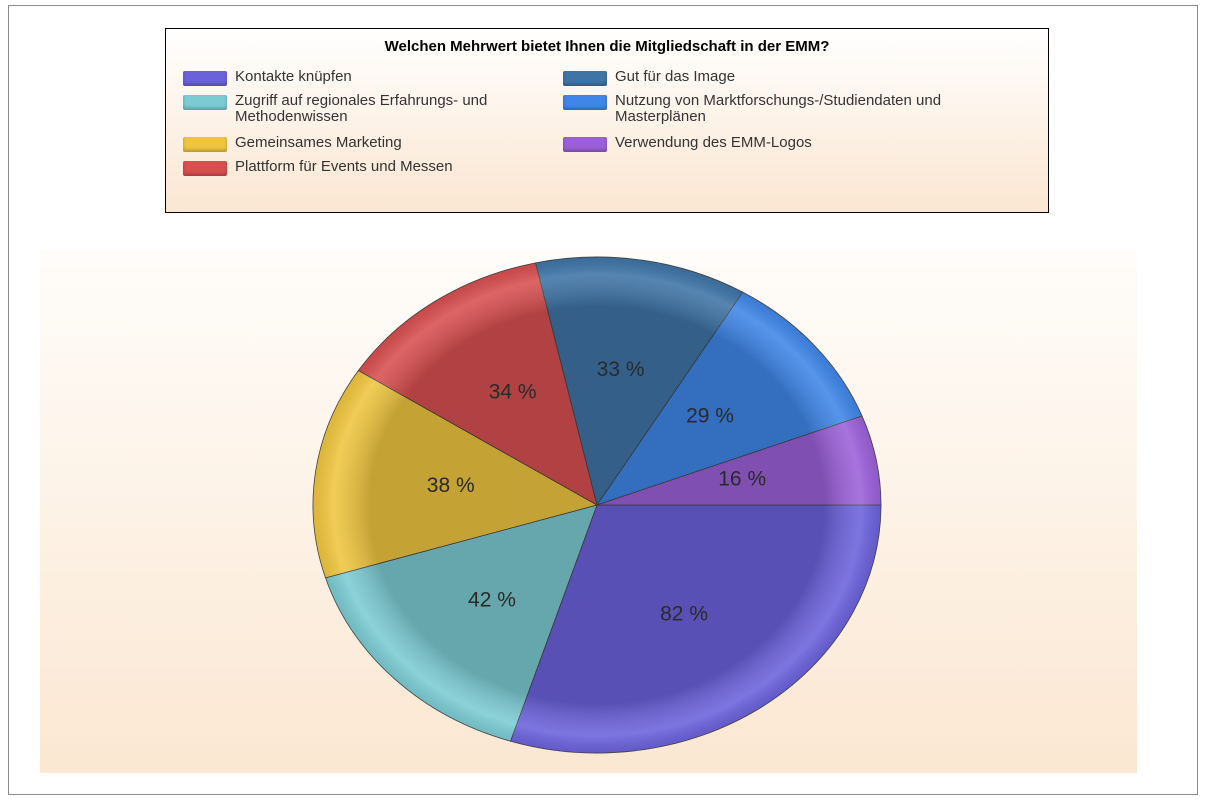  Describe the element at coordinates (742, 479) in the screenshot. I see `slice-label: 16 %` at that location.